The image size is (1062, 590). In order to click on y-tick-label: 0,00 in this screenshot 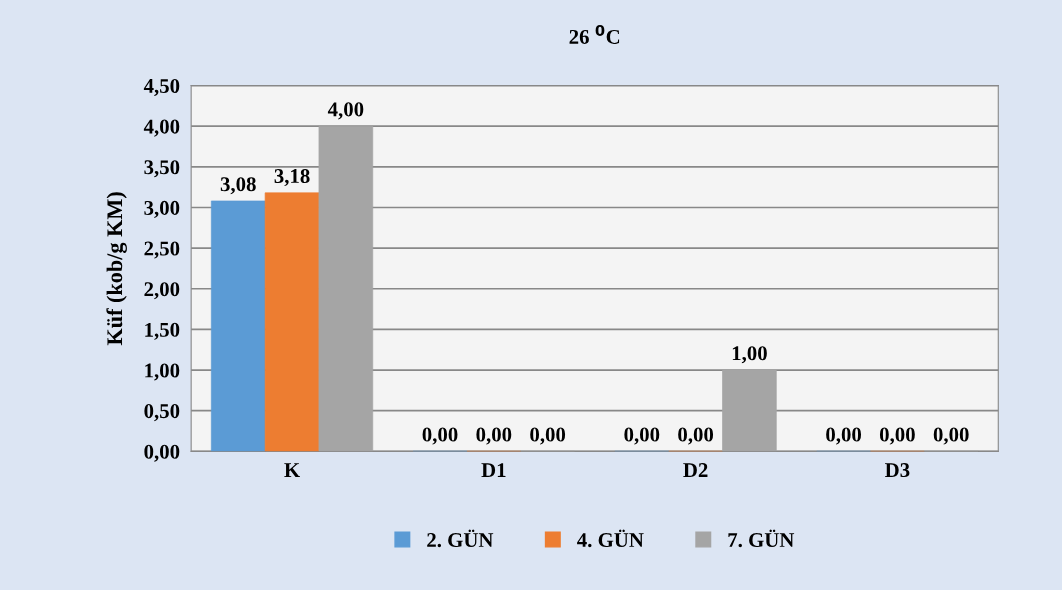, I will do `click(162, 453)`.